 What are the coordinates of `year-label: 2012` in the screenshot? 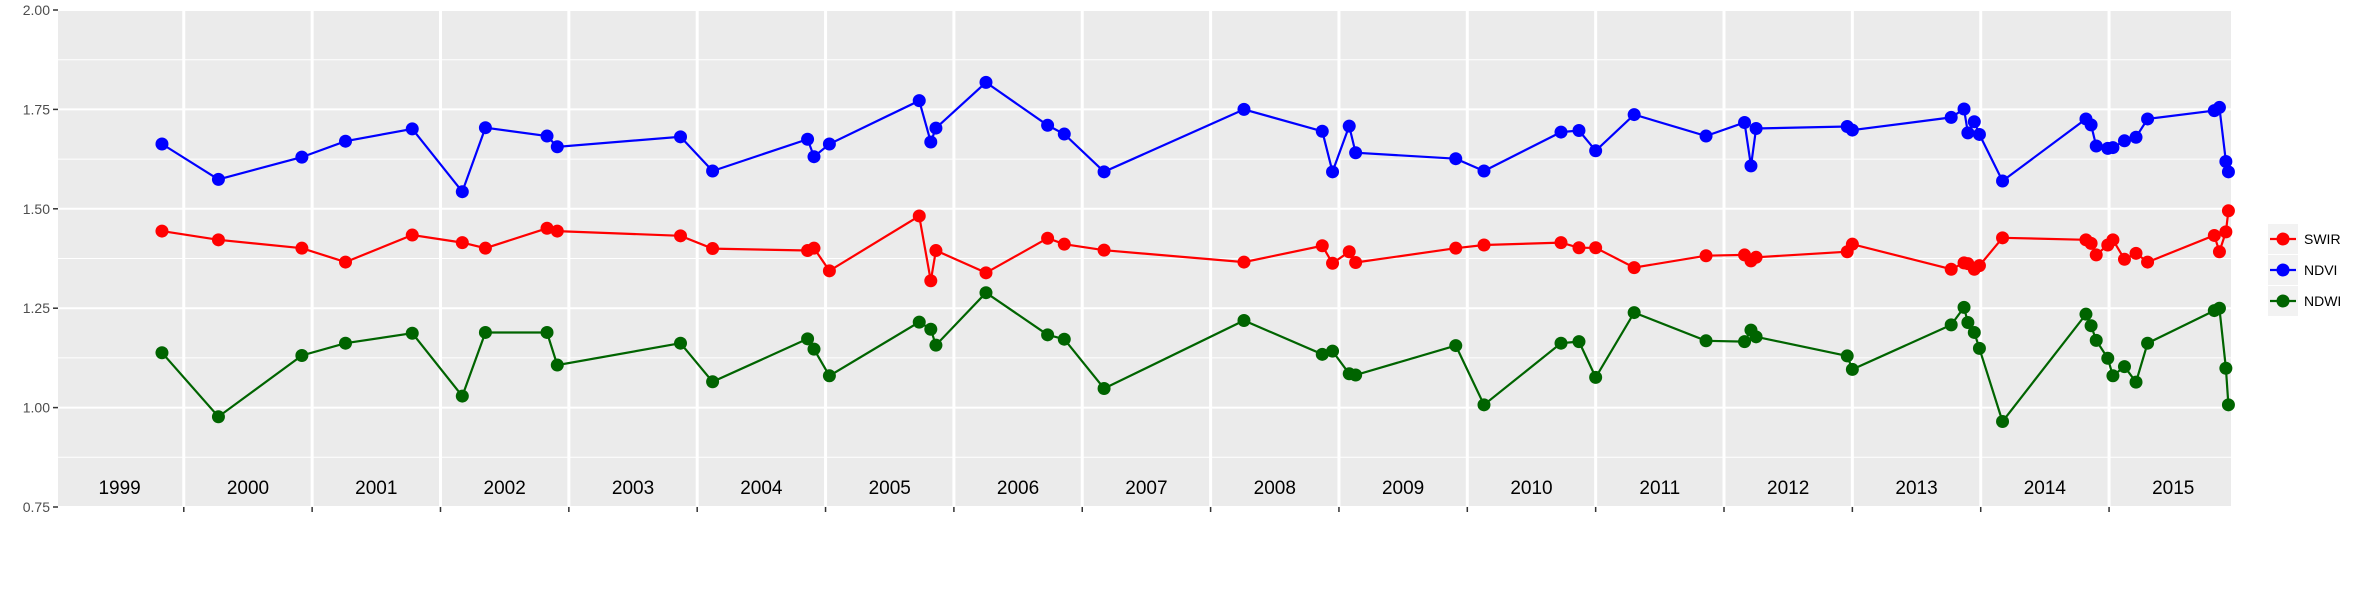 It's located at (1788, 488).